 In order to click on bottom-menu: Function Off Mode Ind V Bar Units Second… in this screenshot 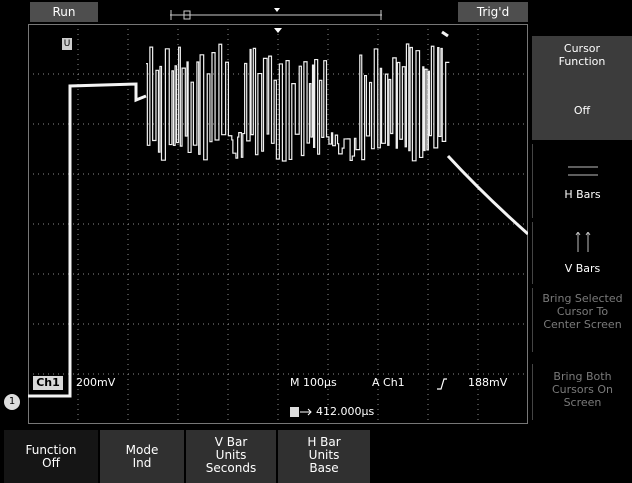, I will do `click(316, 456)`.